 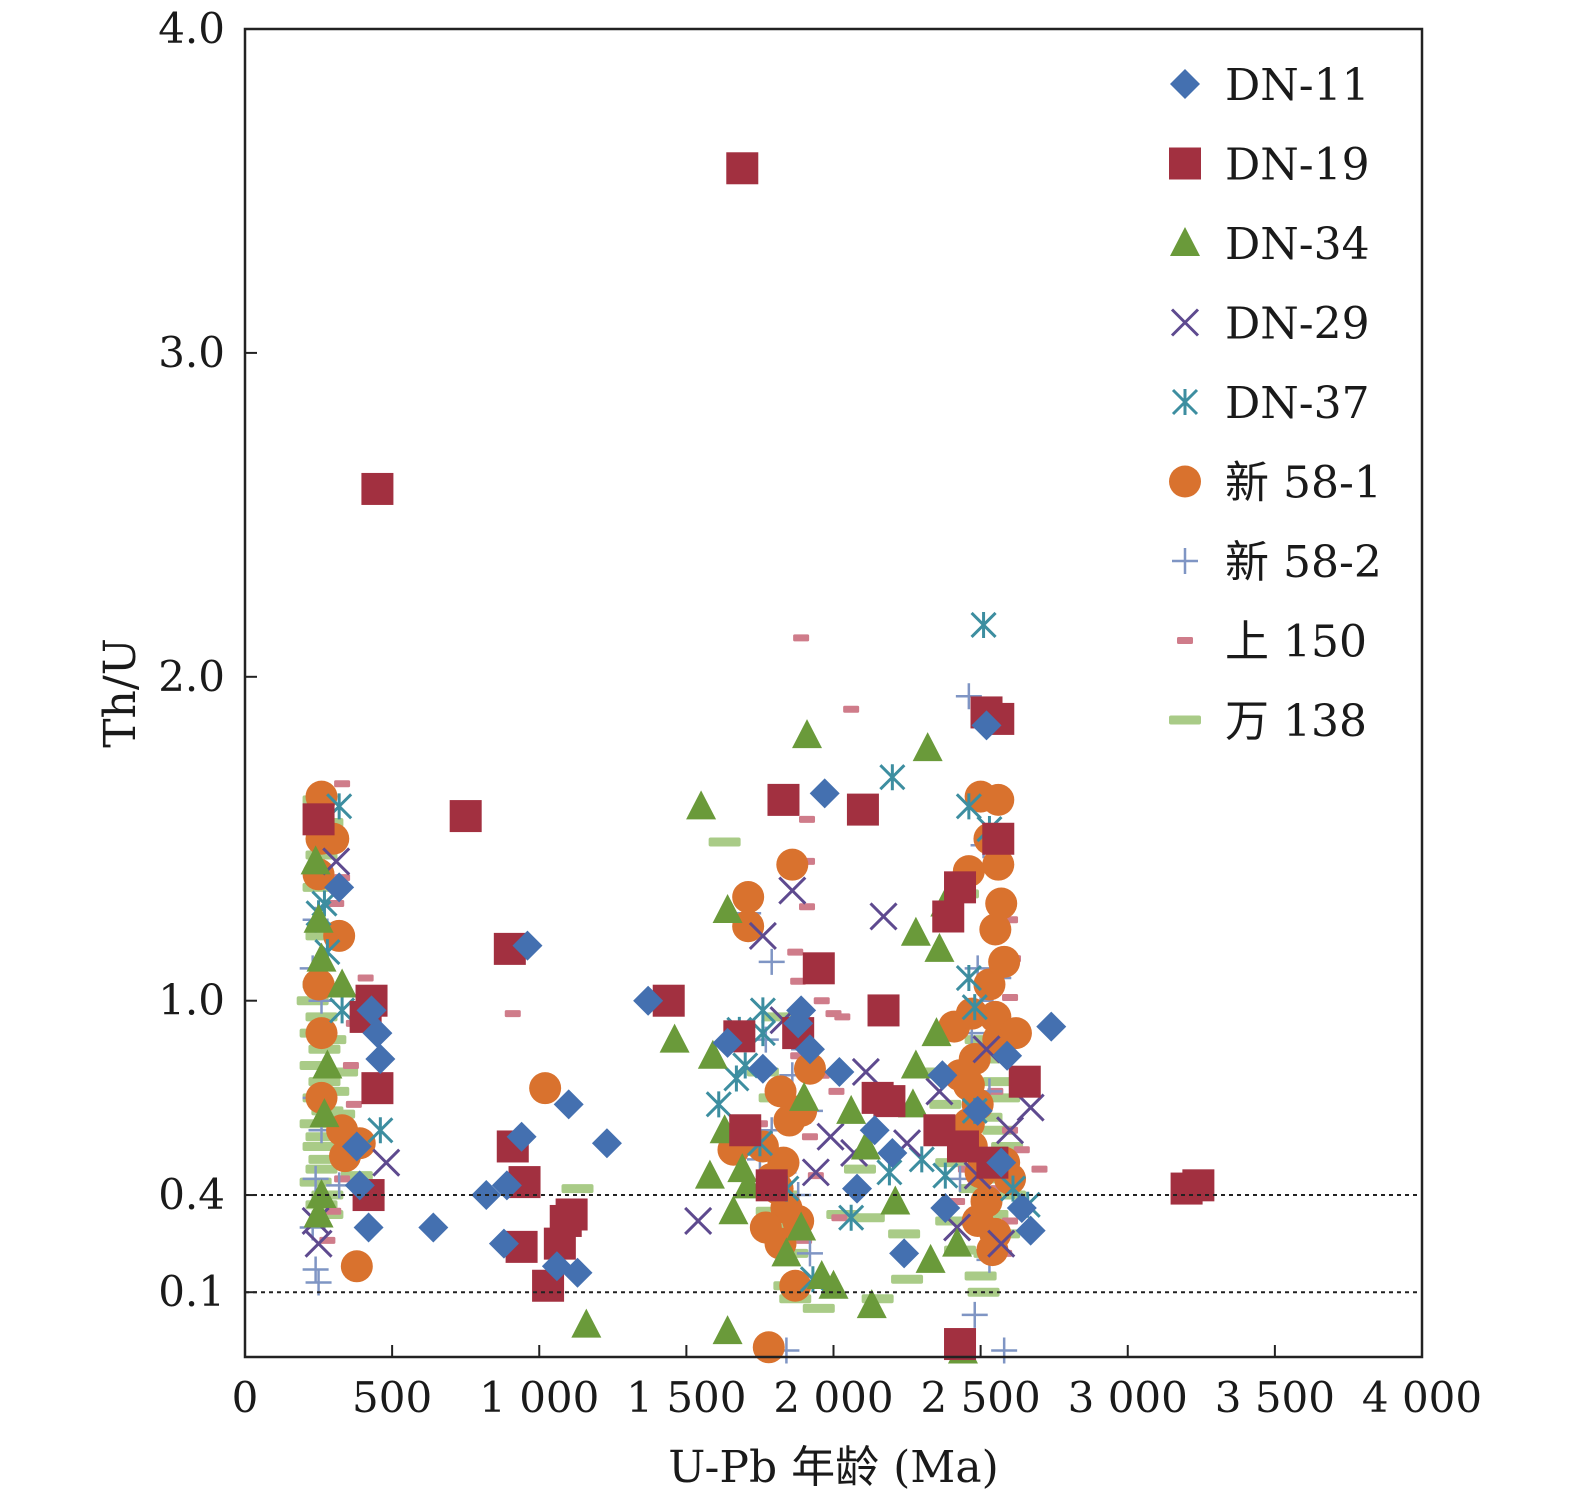 I want to click on legend-item: 新 58-2, so click(x=1277, y=562).